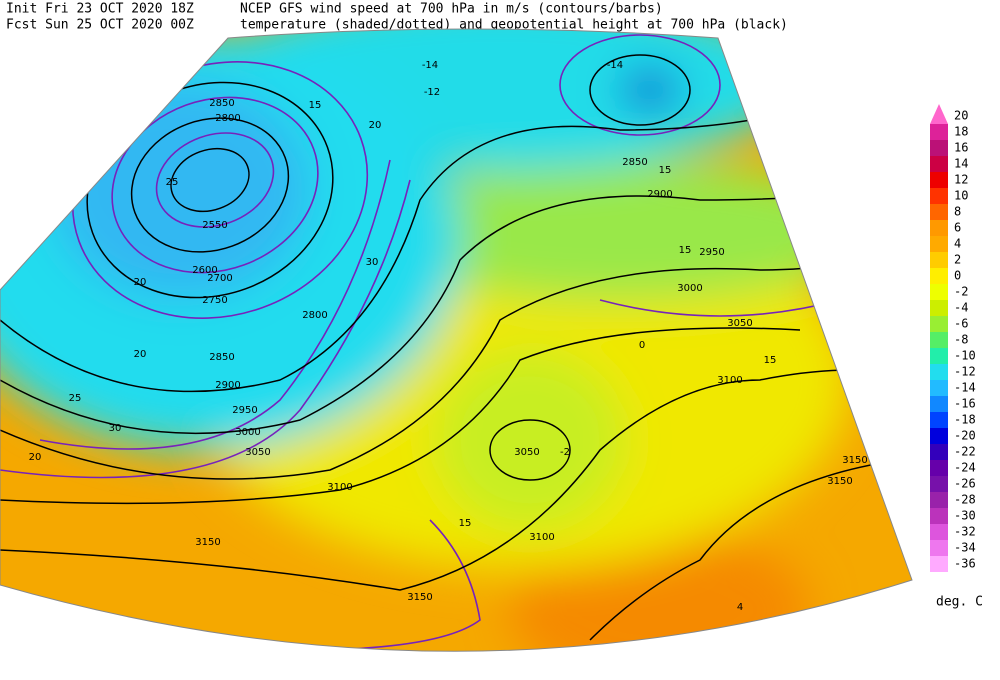  Describe the element at coordinates (961, 308) in the screenshot. I see `colorbar-label: -4` at that location.